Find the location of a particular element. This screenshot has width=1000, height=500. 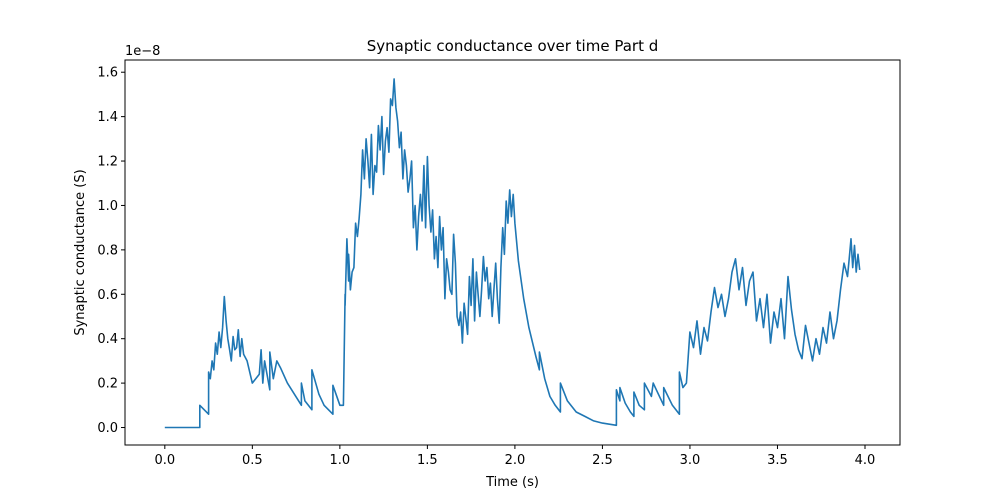

y-tick-label: 1.0 is located at coordinates (107, 206).